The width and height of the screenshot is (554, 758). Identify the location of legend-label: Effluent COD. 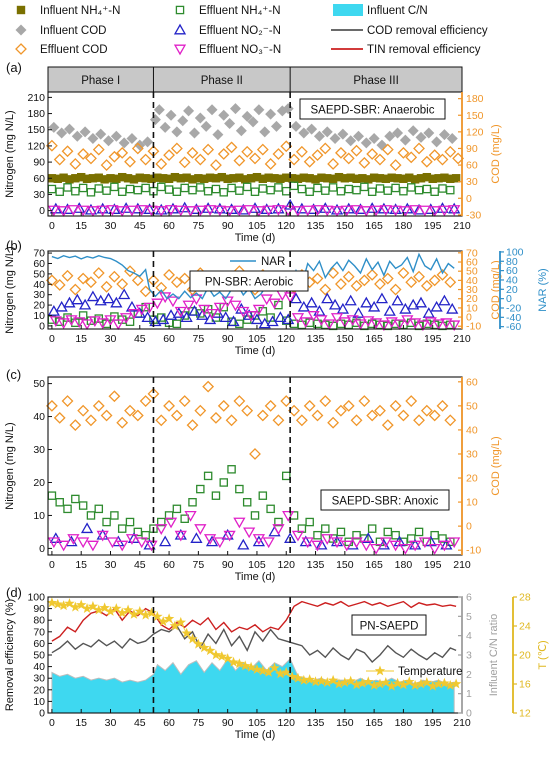
(74, 50).